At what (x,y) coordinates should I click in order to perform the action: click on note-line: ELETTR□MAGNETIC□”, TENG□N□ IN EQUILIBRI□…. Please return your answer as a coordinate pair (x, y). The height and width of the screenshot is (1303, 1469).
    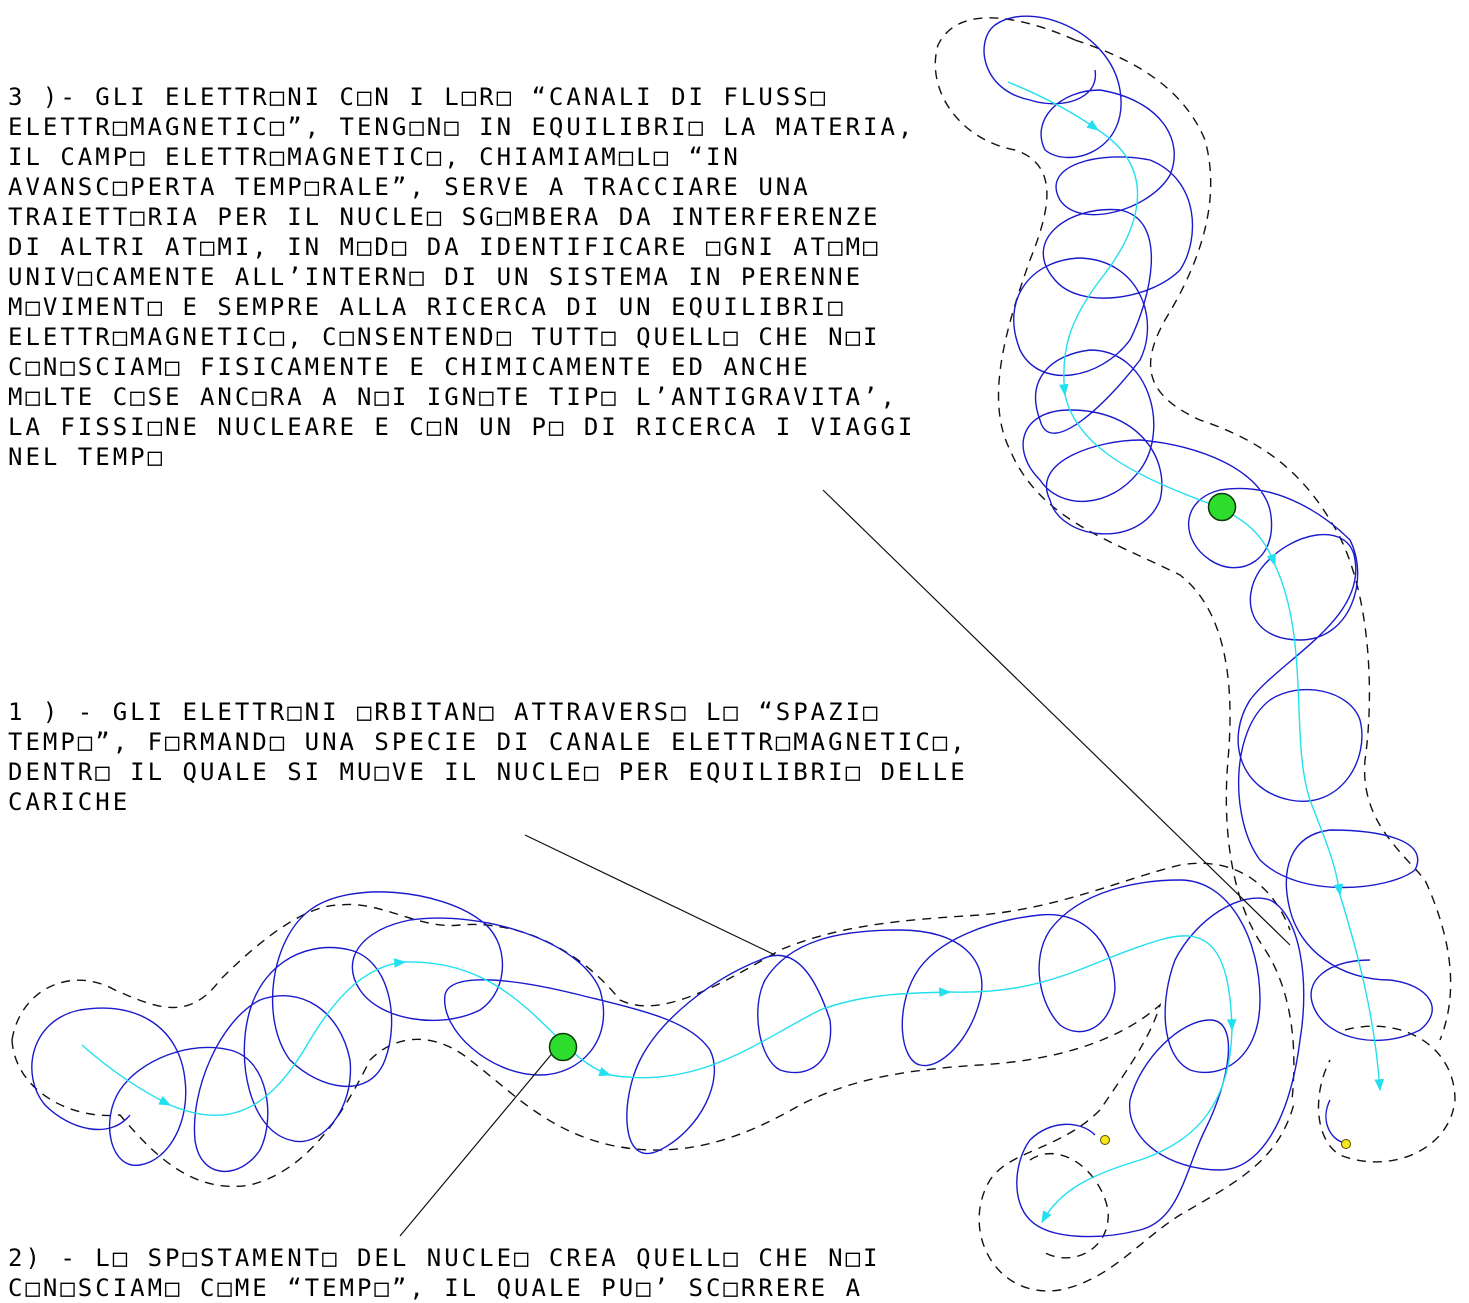
    Looking at the image, I should click on (462, 127).